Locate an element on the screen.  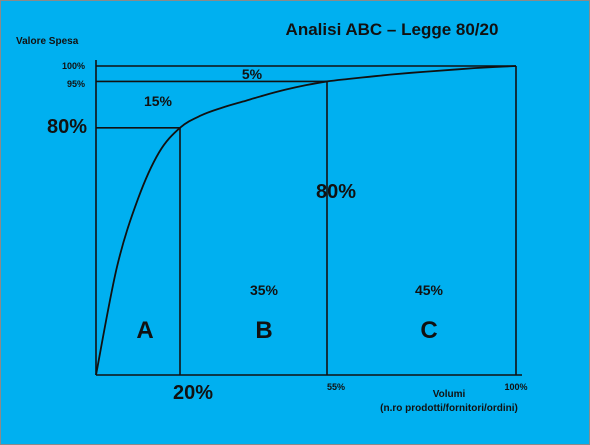
x-tick-20: 20% is located at coordinates (193, 393).